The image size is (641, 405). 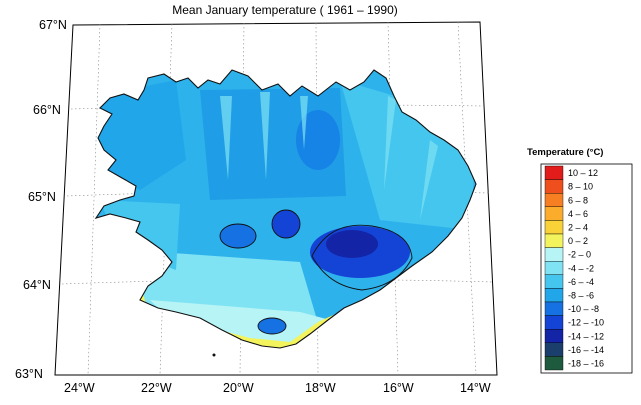 What do you see at coordinates (586, 323) in the screenshot?
I see `legend-label: -12 – -10` at bounding box center [586, 323].